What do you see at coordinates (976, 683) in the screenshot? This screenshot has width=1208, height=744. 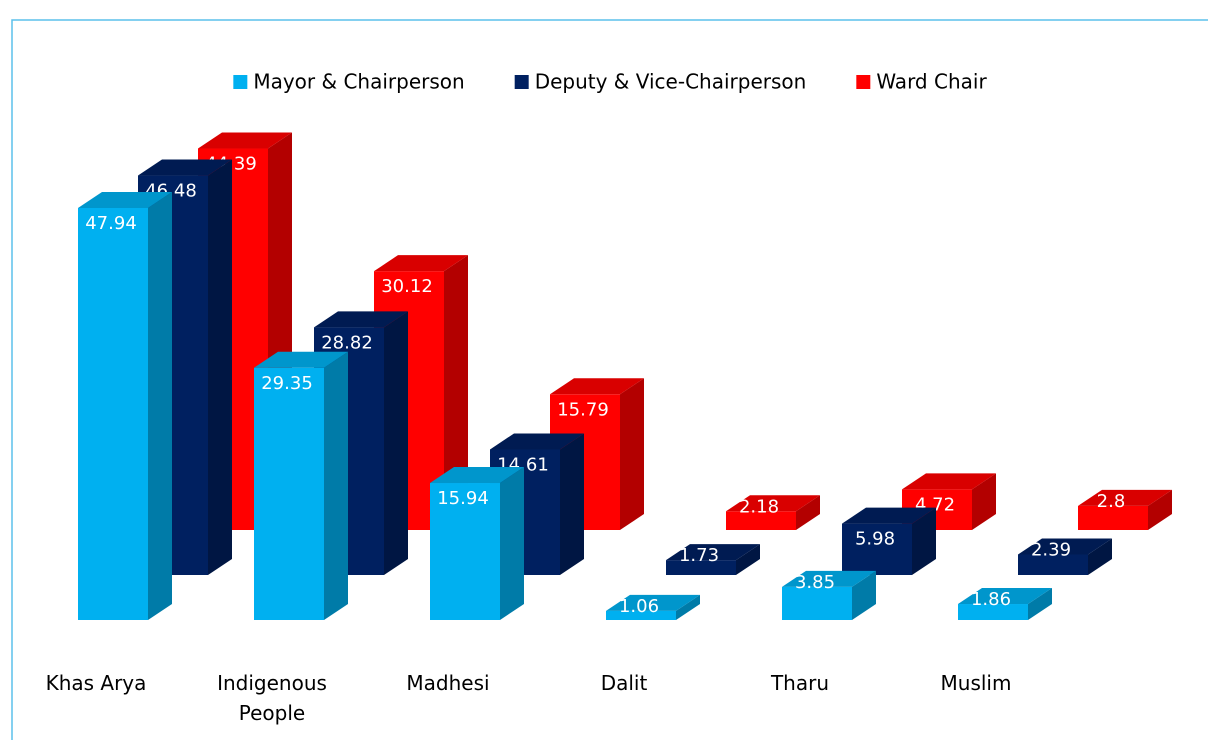 I see `category-label: Muslim` at bounding box center [976, 683].